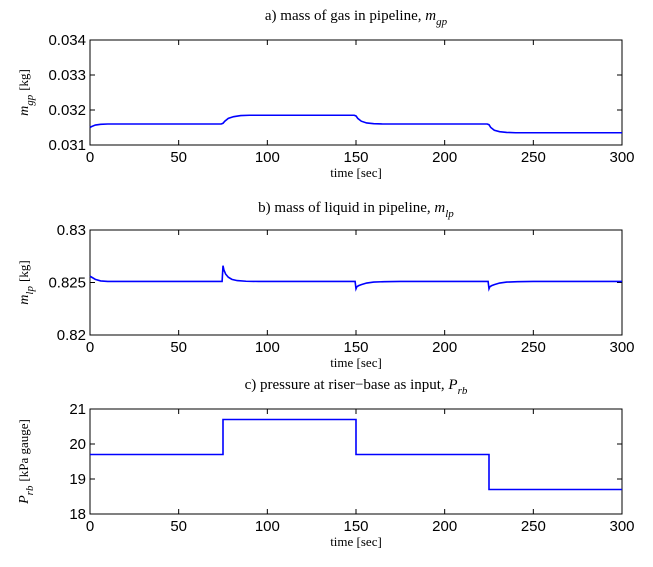  What do you see at coordinates (449, 214) in the screenshot?
I see `chart-title-subscript: lp` at bounding box center [449, 214].